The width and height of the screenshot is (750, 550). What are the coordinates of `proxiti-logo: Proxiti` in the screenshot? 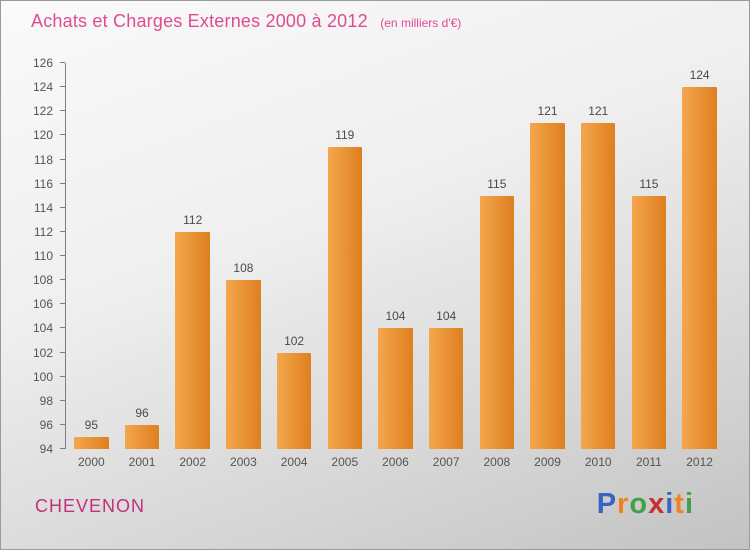 It's located at (645, 504).